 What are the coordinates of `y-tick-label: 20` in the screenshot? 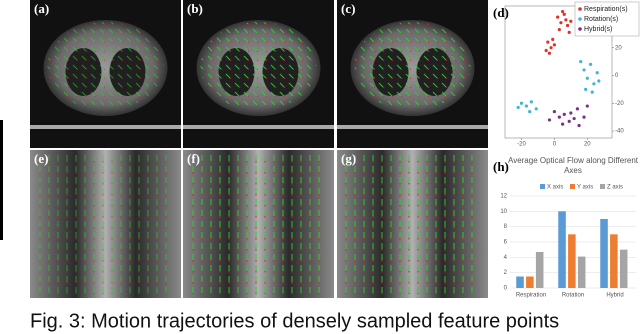 It's located at (618, 48).